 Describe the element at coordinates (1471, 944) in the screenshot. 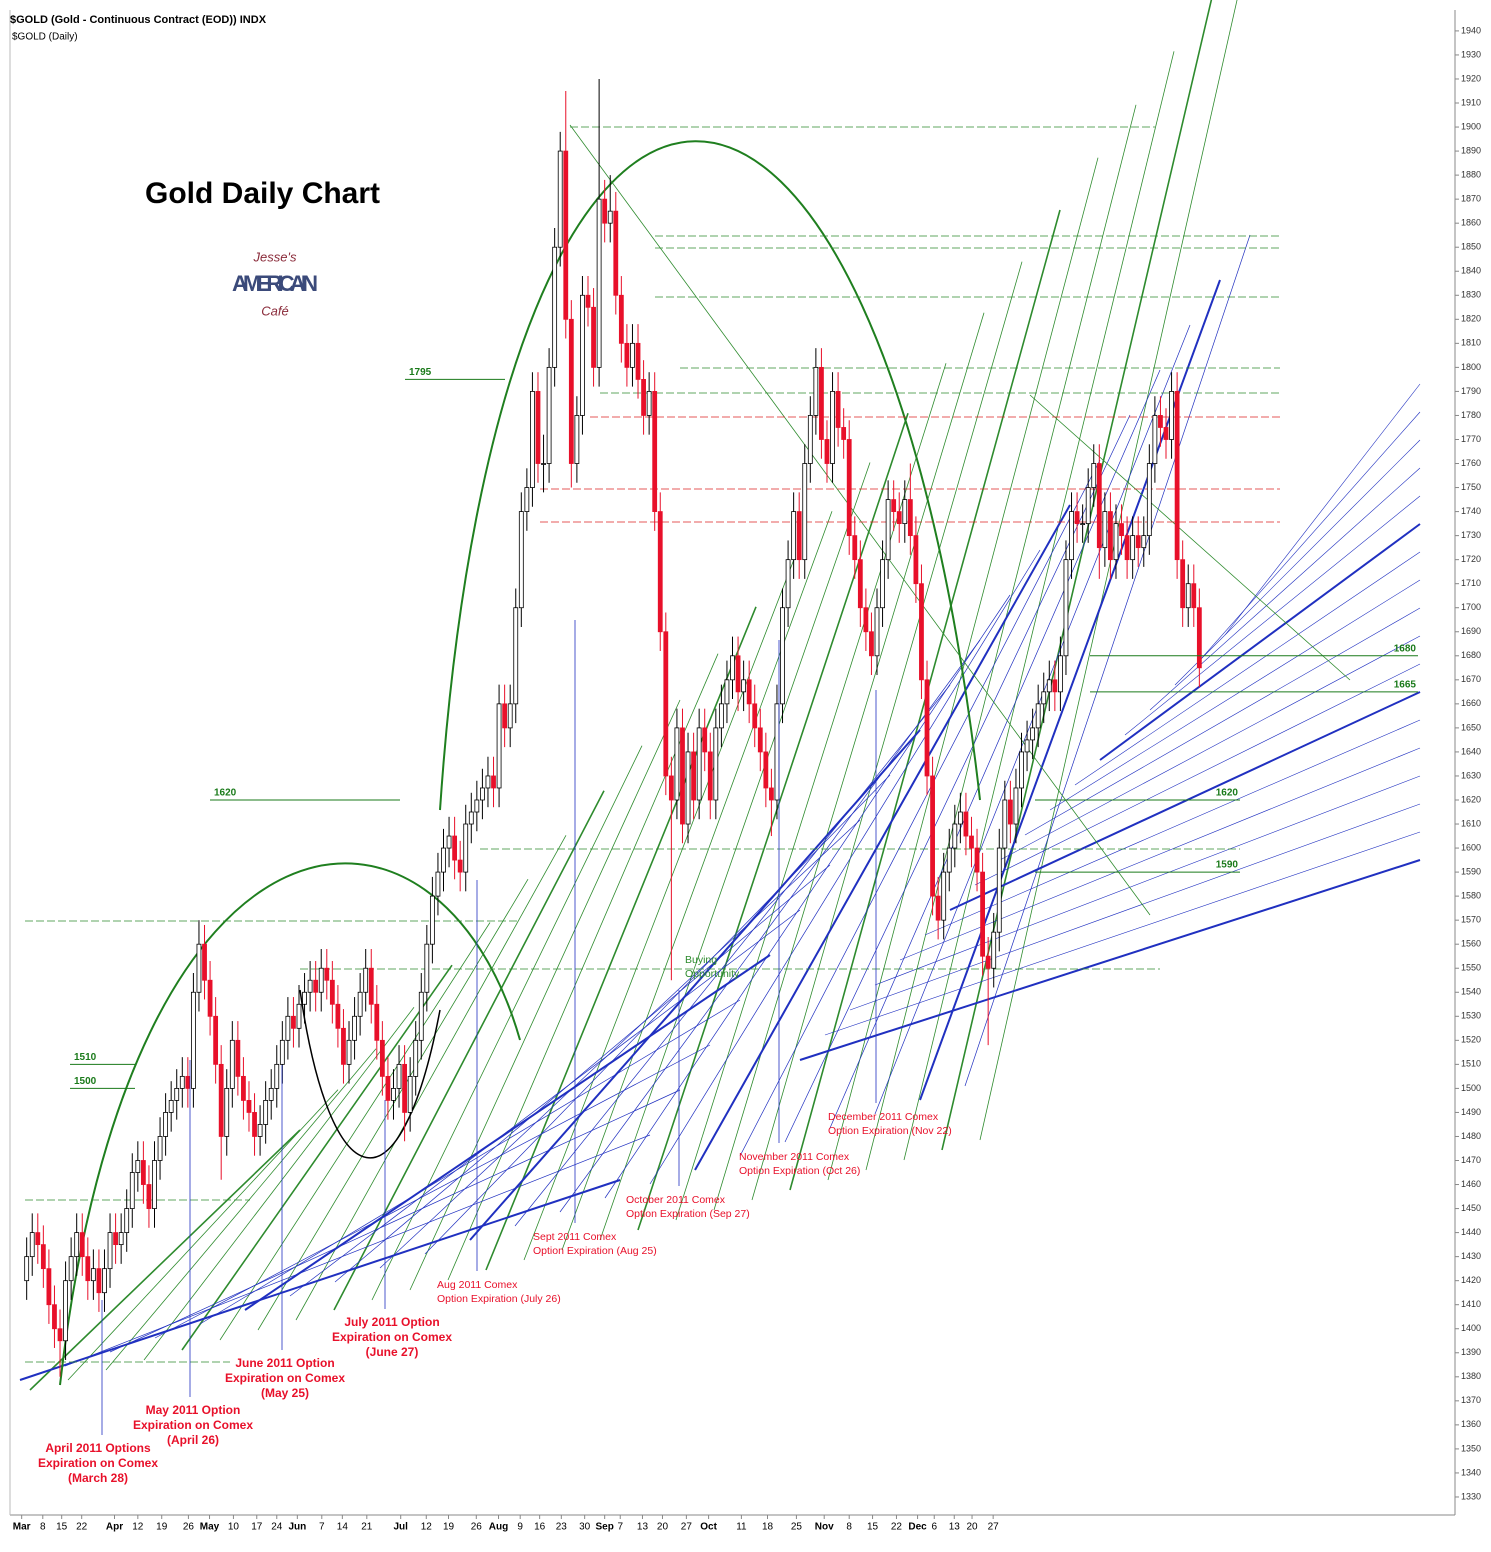

I see `y-tick-label: 1560` at that location.